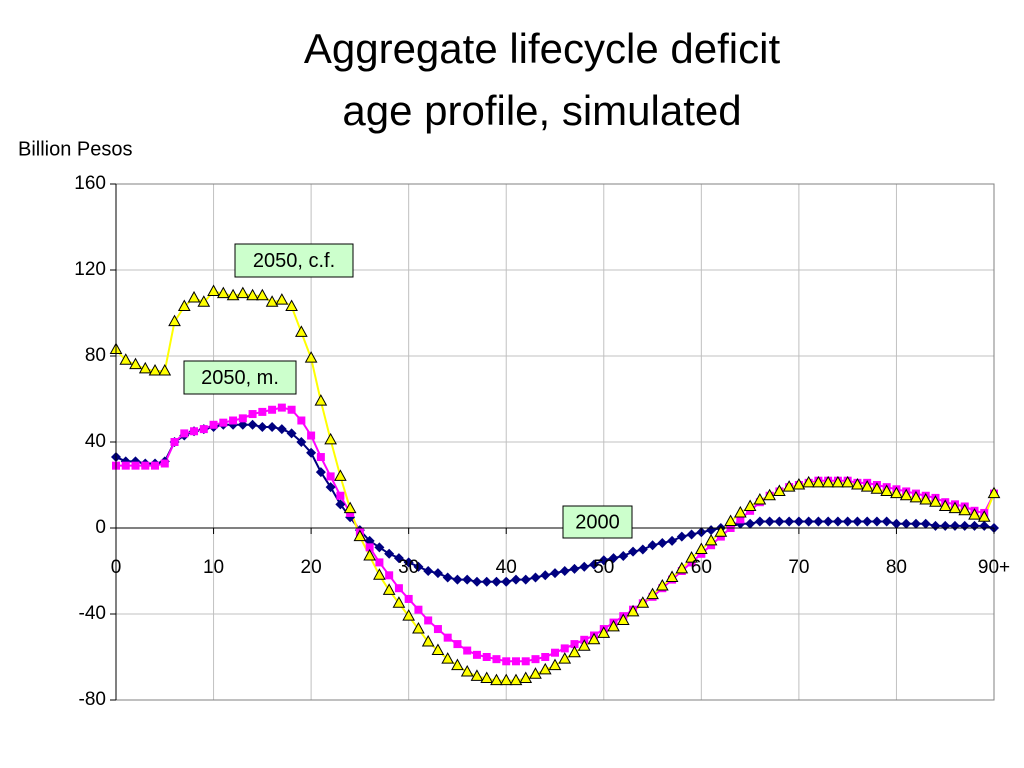  Describe the element at coordinates (542, 48) in the screenshot. I see `chart-title: Aggregate lifecycle deficit` at that location.